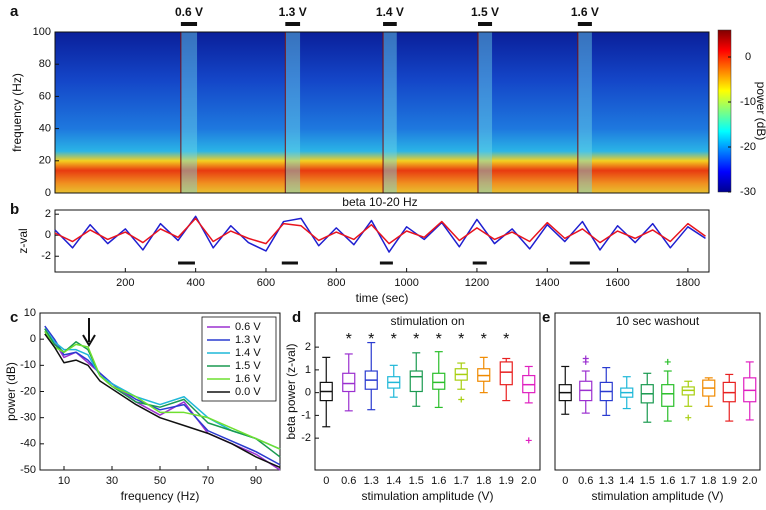 The height and width of the screenshot is (510, 766). What do you see at coordinates (617, 283) in the screenshot?
I see `x-tick-label: 1600` at bounding box center [617, 283].